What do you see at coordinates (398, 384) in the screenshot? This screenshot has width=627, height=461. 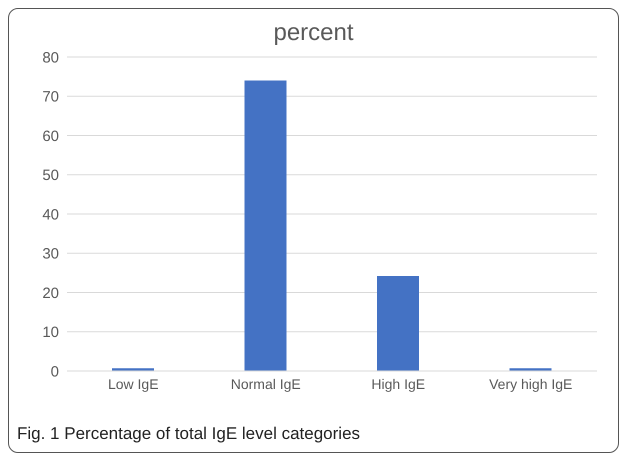 I see `x-tick-label: High IgE` at bounding box center [398, 384].